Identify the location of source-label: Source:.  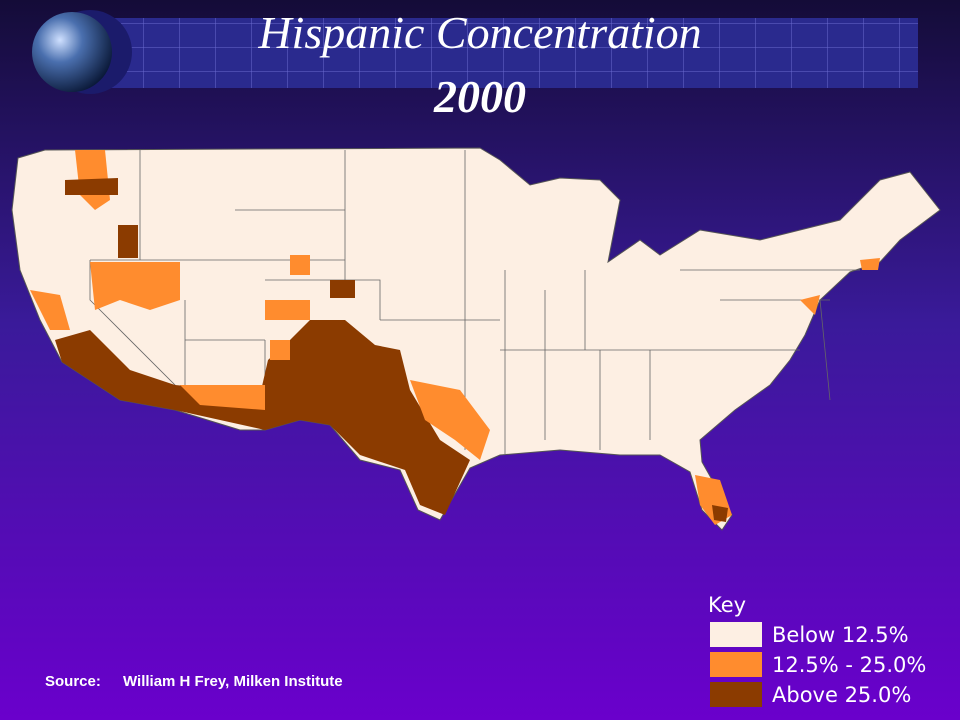
(73, 681).